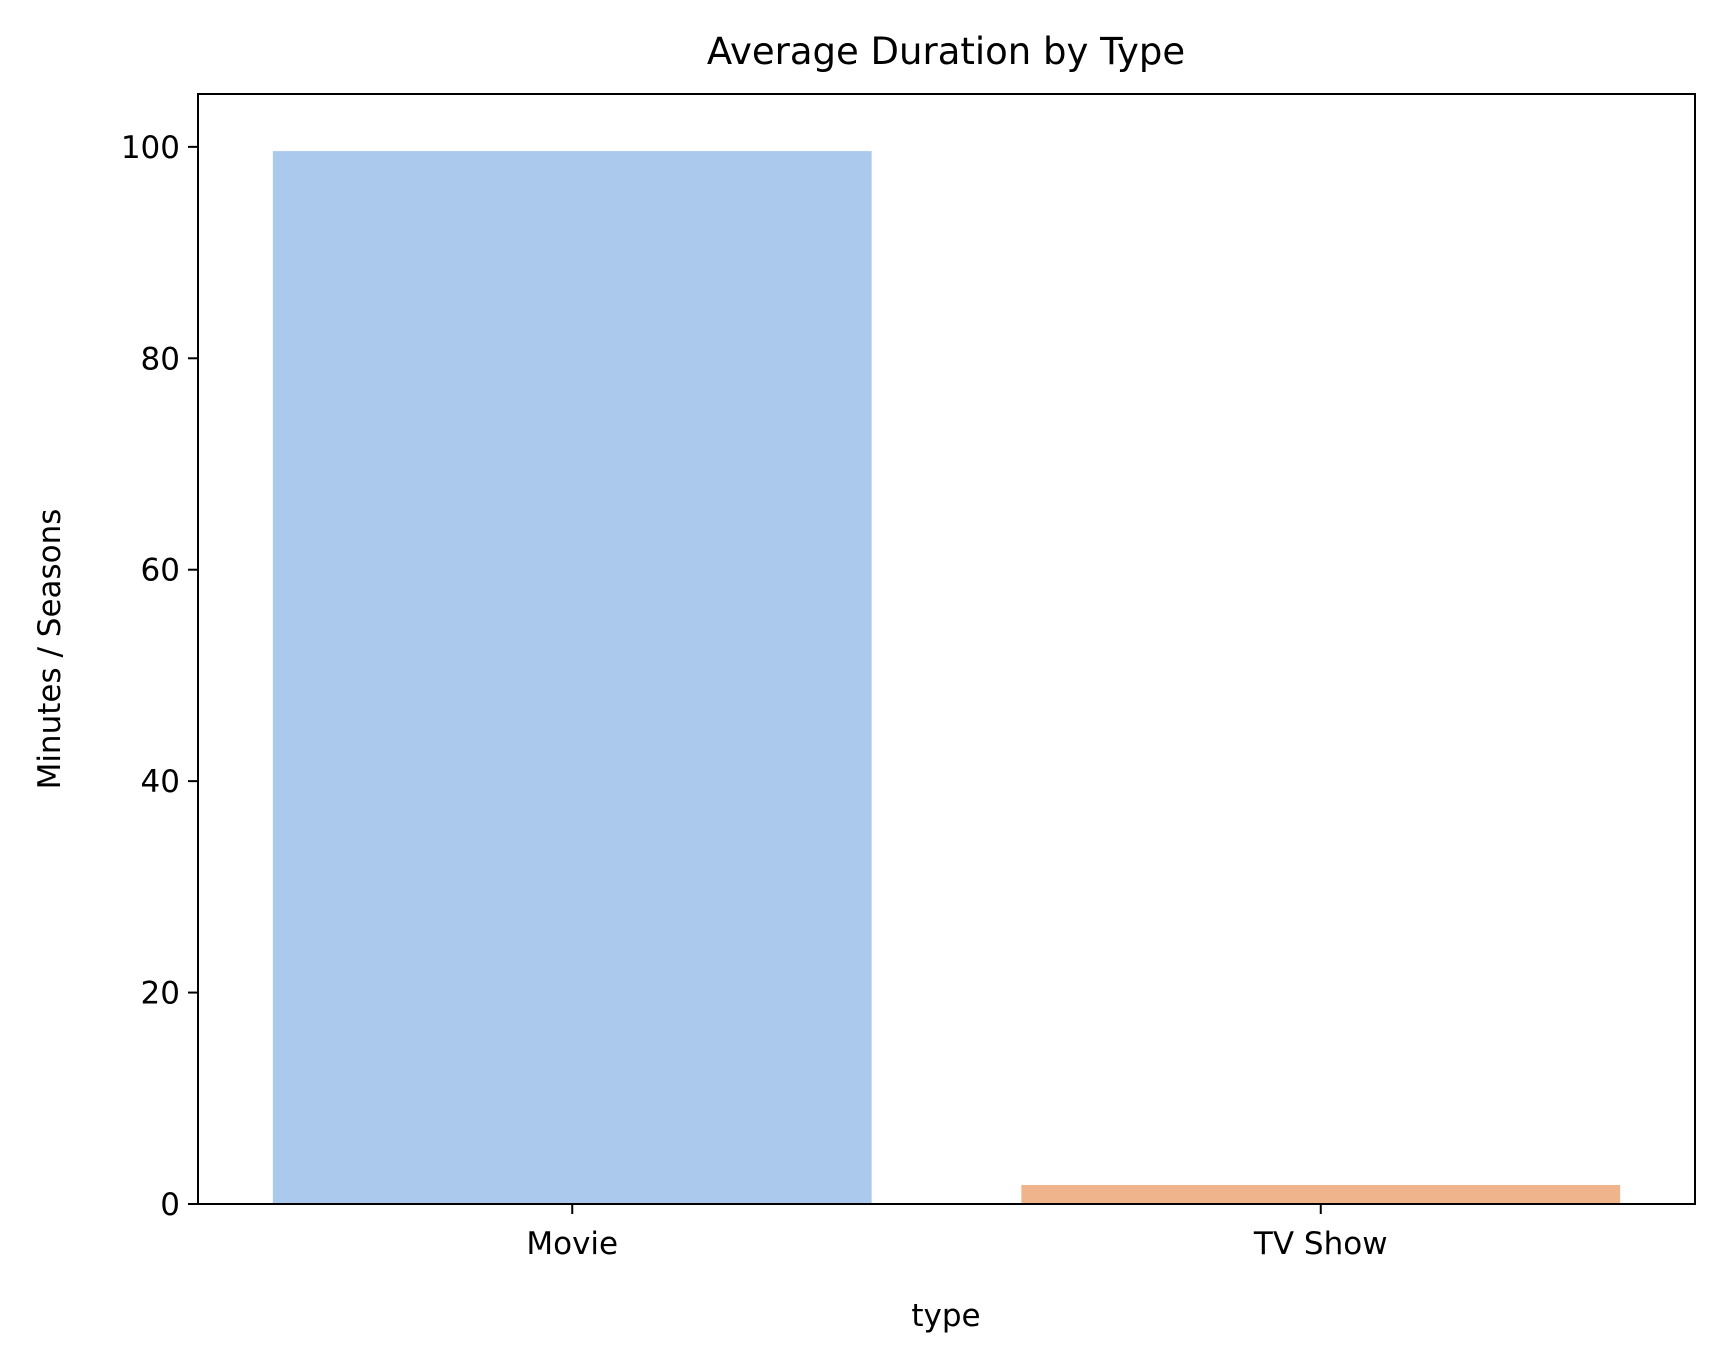 The width and height of the screenshot is (1715, 1365). I want to click on x-axis-label: type, so click(945, 1316).